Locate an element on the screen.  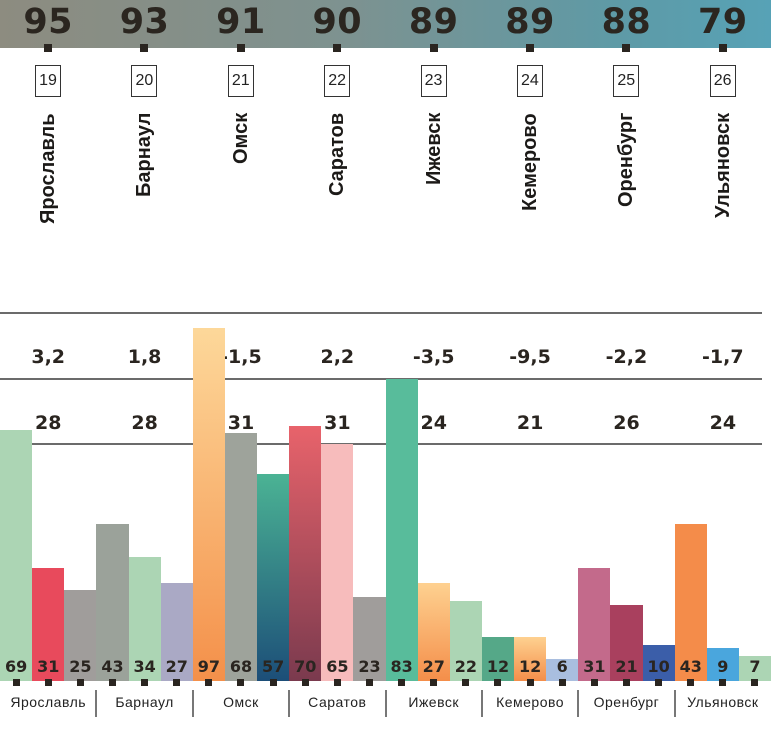
bar-value-label: 65 is located at coordinates (337, 666).